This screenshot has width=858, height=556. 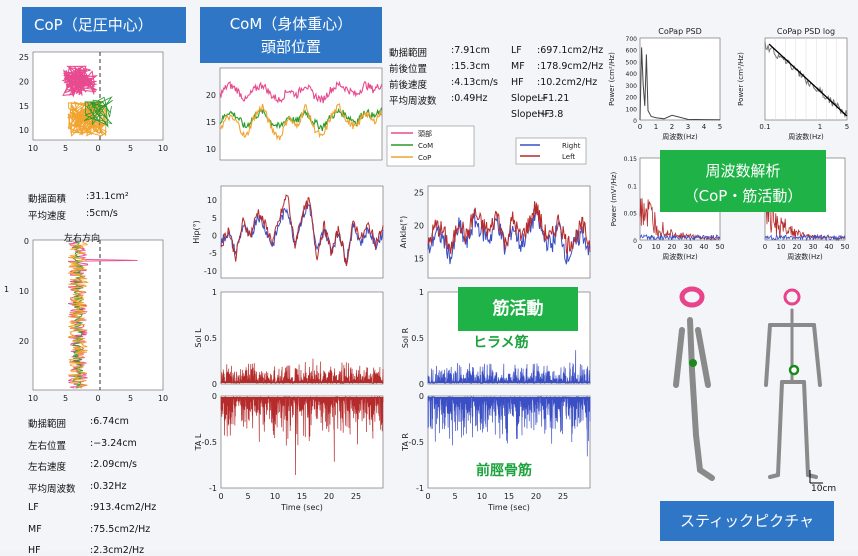 I want to click on stat-key: 動揺範囲, so click(x=408, y=53).